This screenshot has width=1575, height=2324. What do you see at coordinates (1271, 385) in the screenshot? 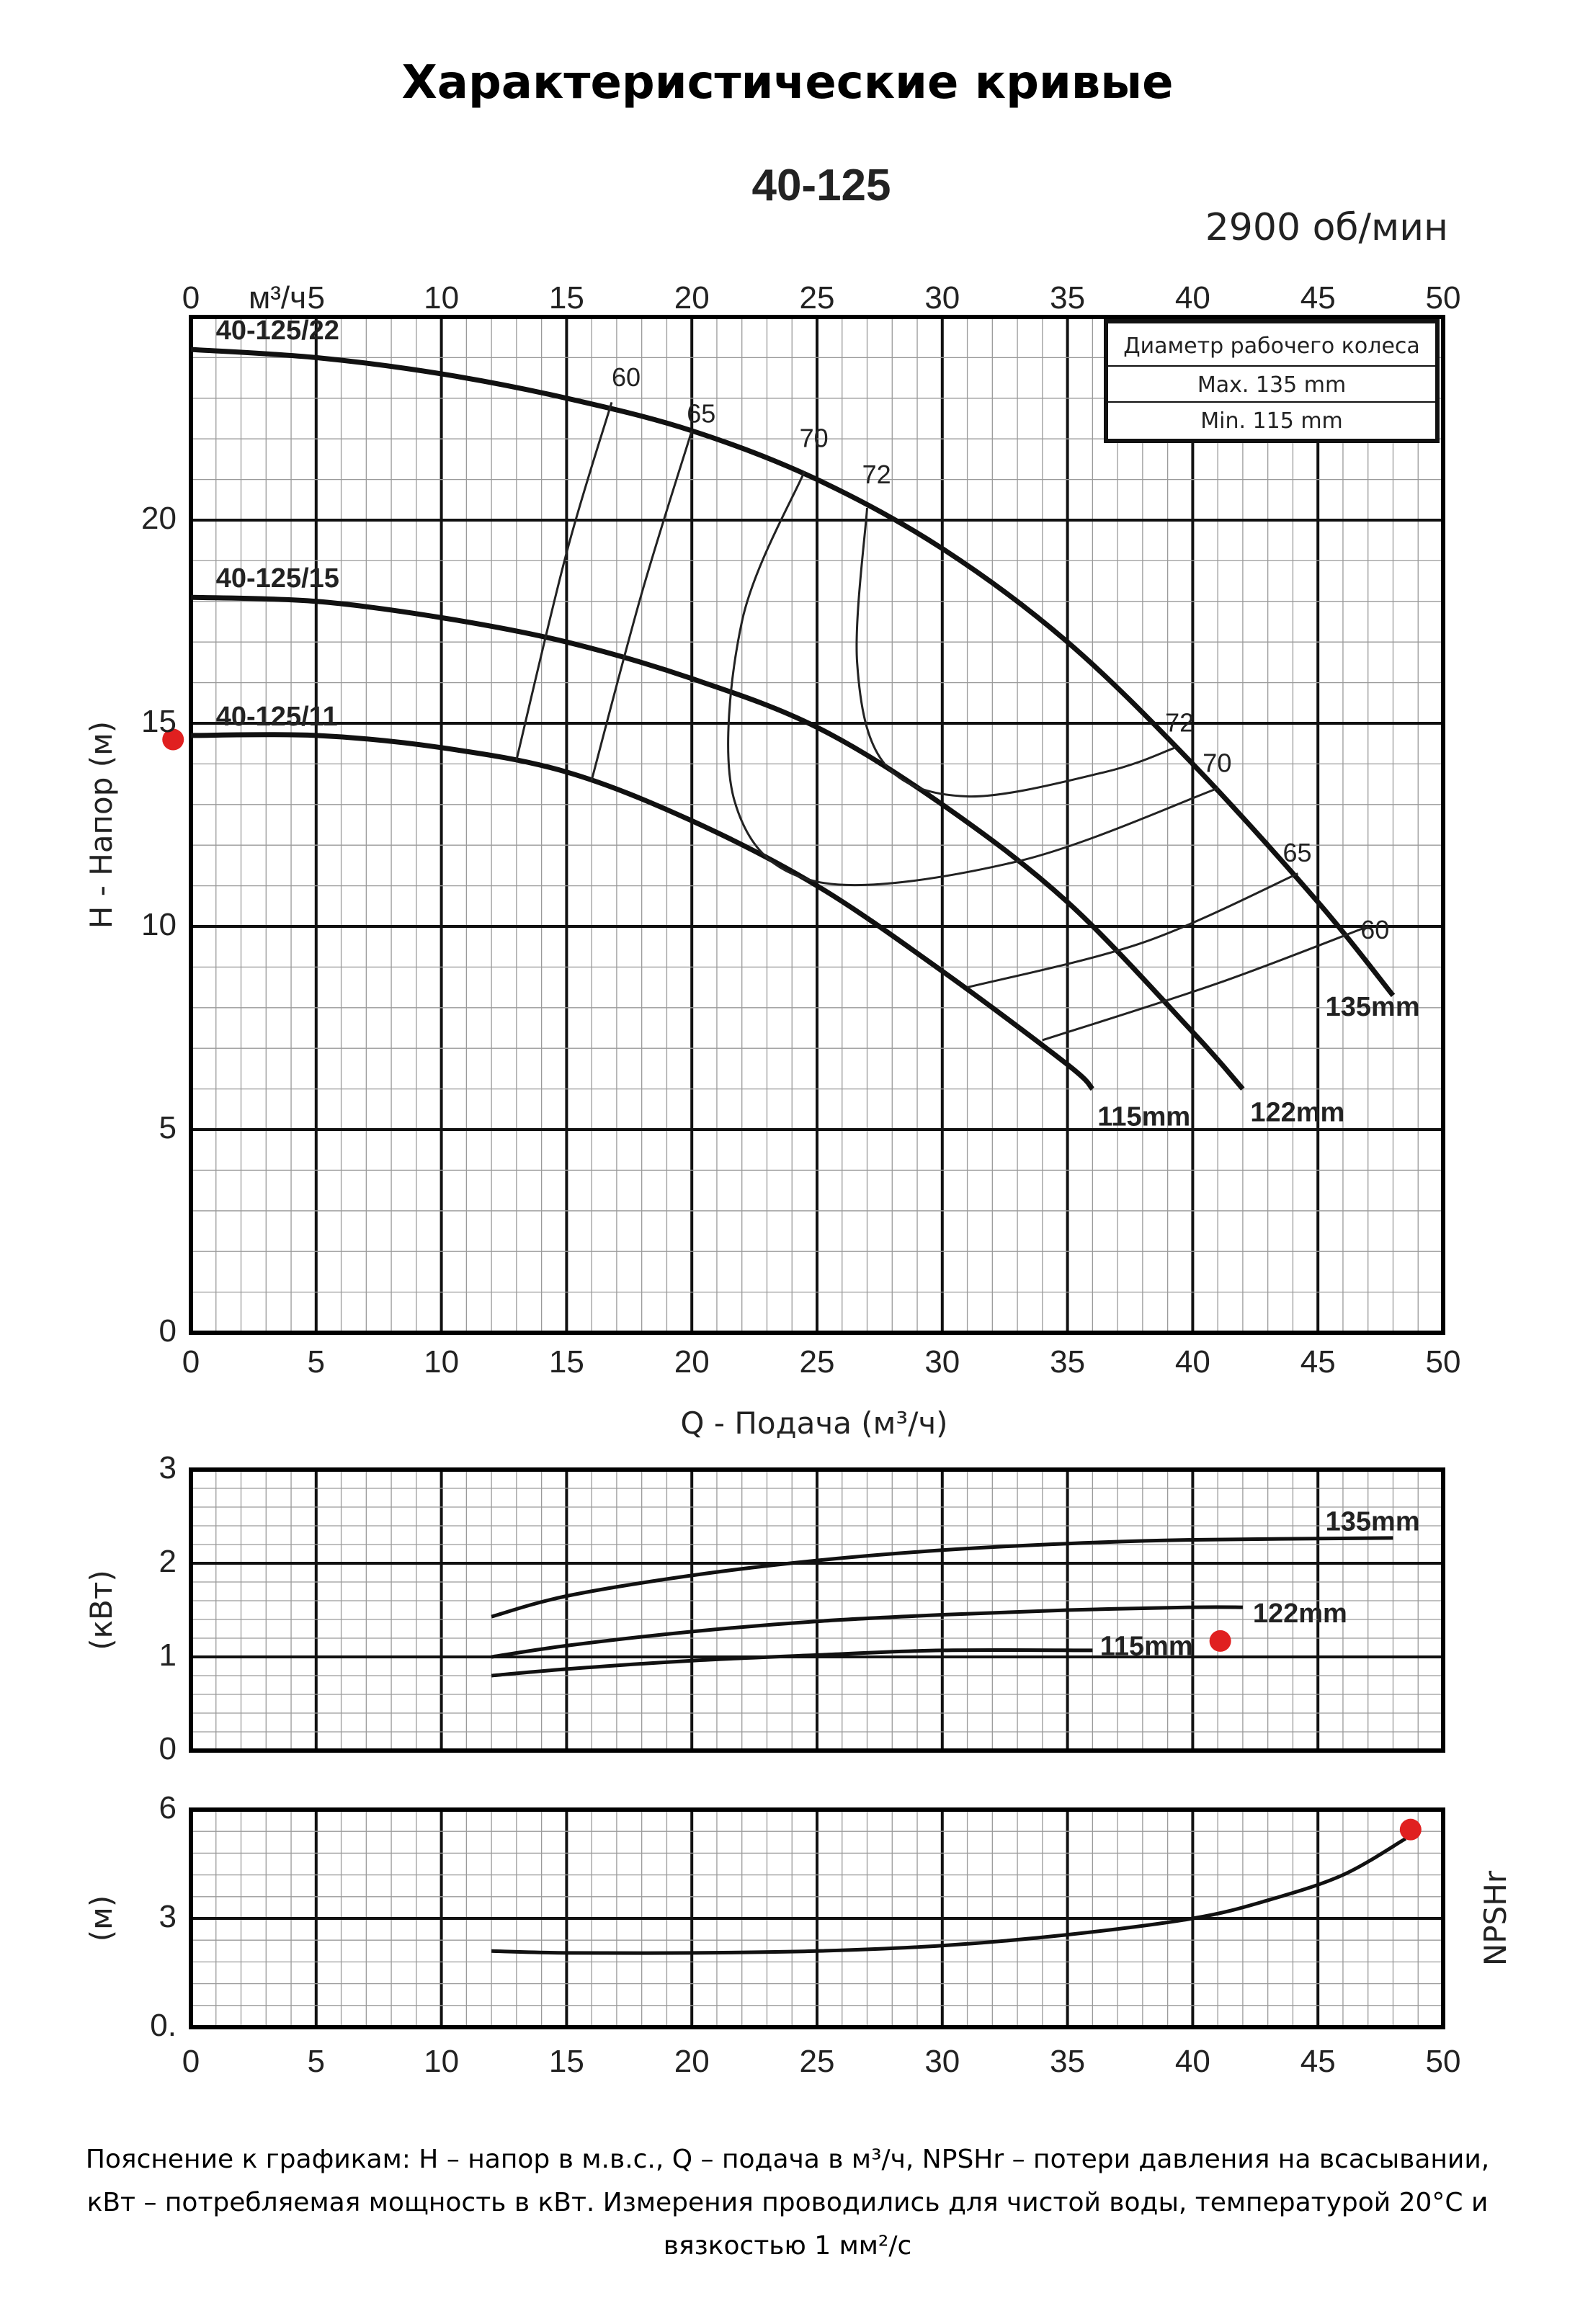
I see `impeller-box-max: Max. 135 mm` at bounding box center [1271, 385].